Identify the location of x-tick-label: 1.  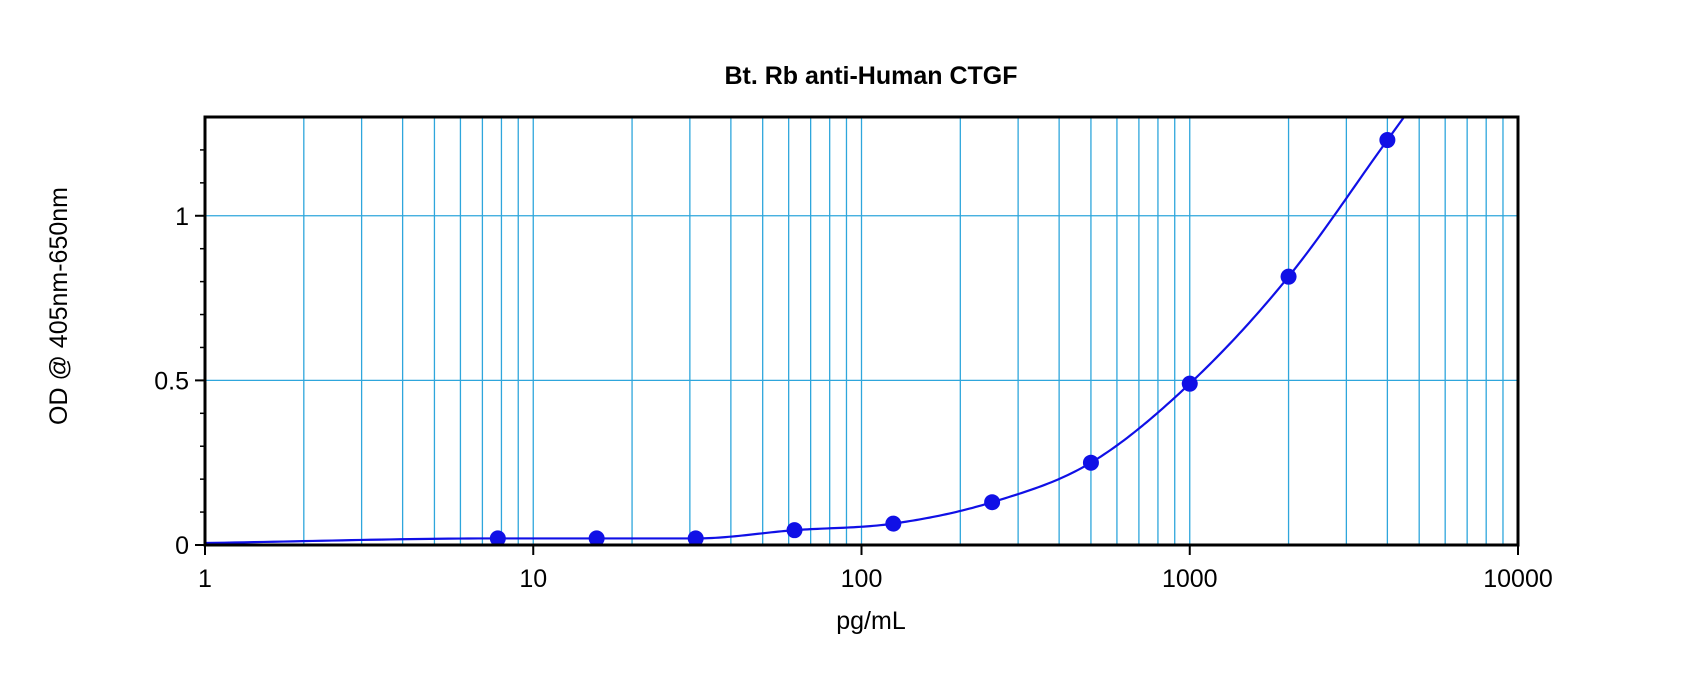
(205, 579).